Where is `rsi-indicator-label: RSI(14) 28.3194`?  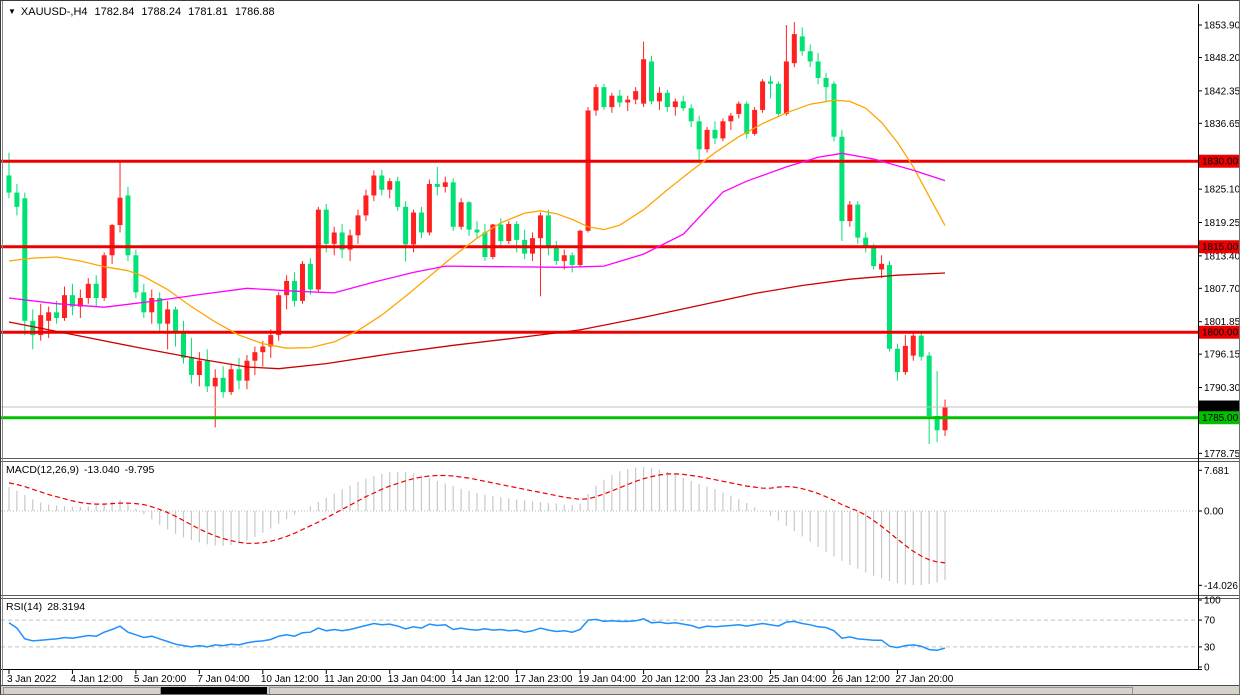
rsi-indicator-label: RSI(14) 28.3194 is located at coordinates (45, 607).